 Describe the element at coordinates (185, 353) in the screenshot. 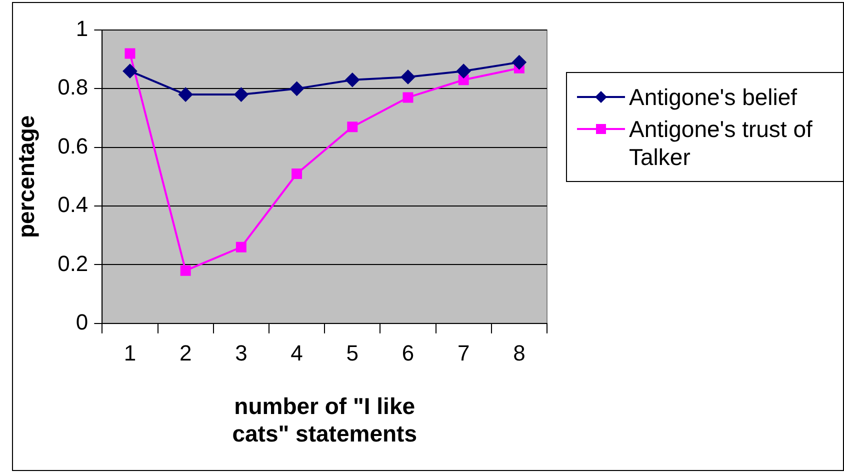

I see `x-tick-label: 2` at that location.